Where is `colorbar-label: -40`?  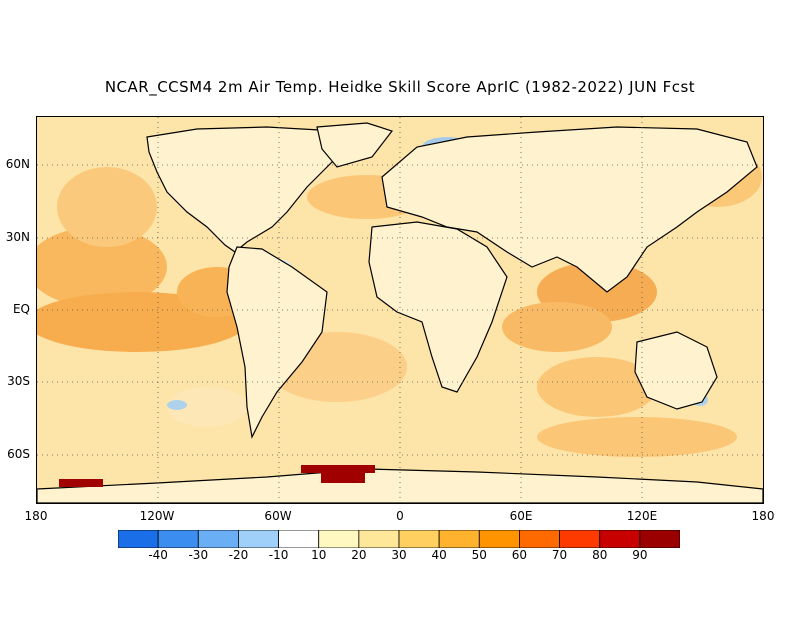 colorbar-label: -40 is located at coordinates (158, 555).